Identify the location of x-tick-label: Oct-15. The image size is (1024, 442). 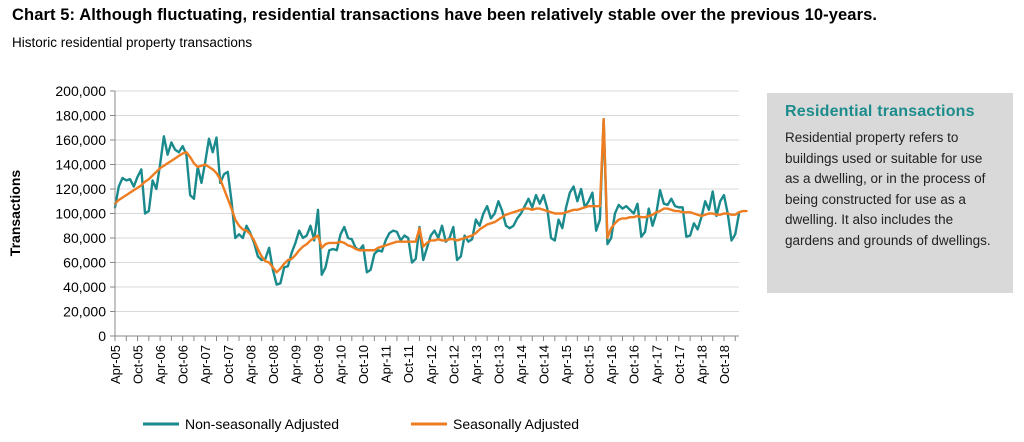
(589, 364).